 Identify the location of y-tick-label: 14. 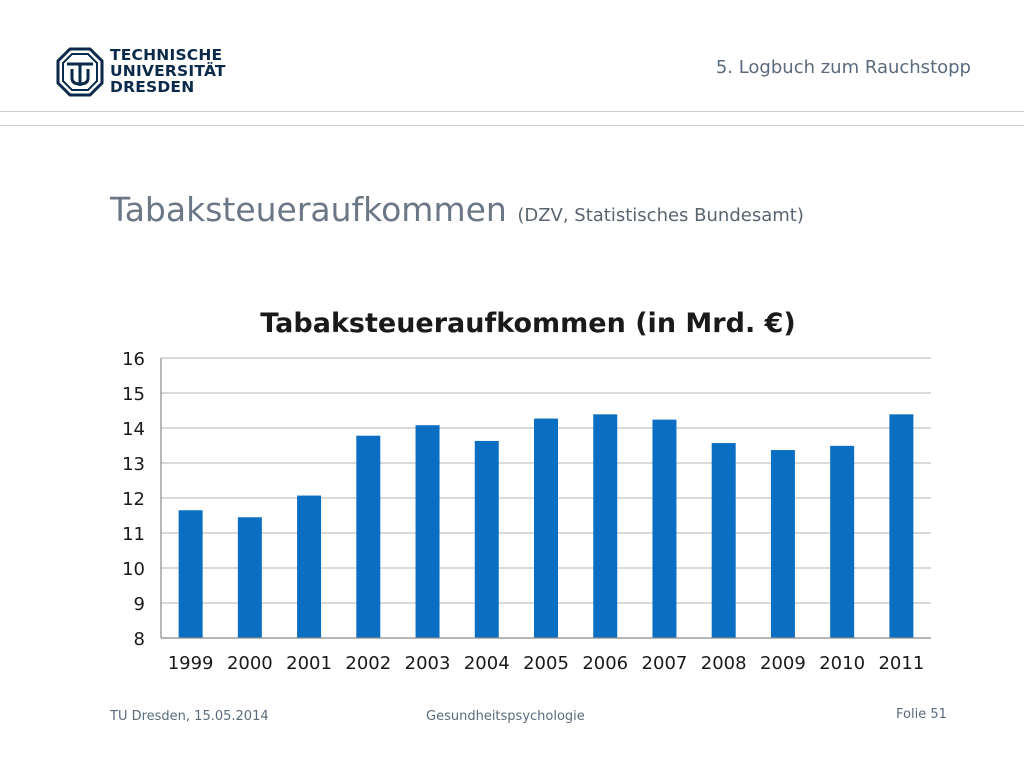
(133, 429).